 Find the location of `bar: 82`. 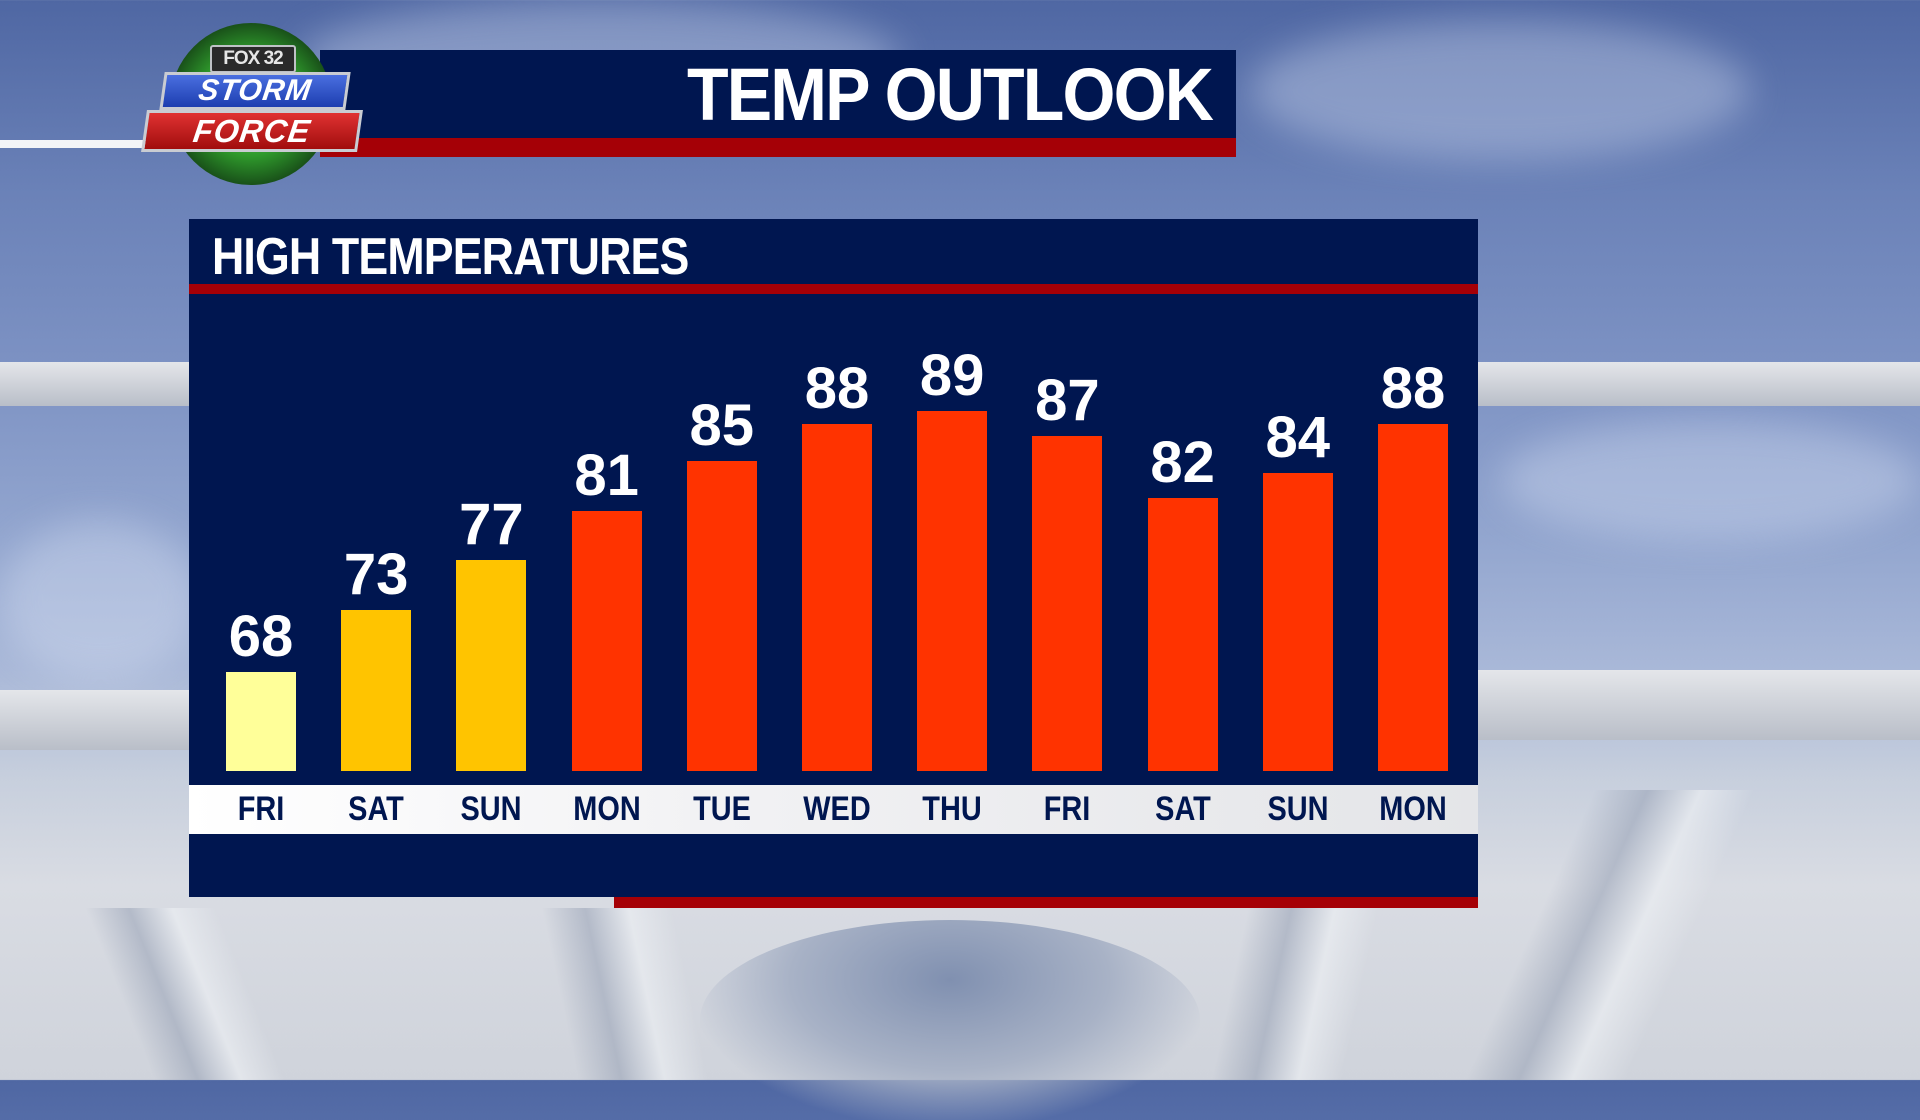

bar: 82 is located at coordinates (1182, 602).